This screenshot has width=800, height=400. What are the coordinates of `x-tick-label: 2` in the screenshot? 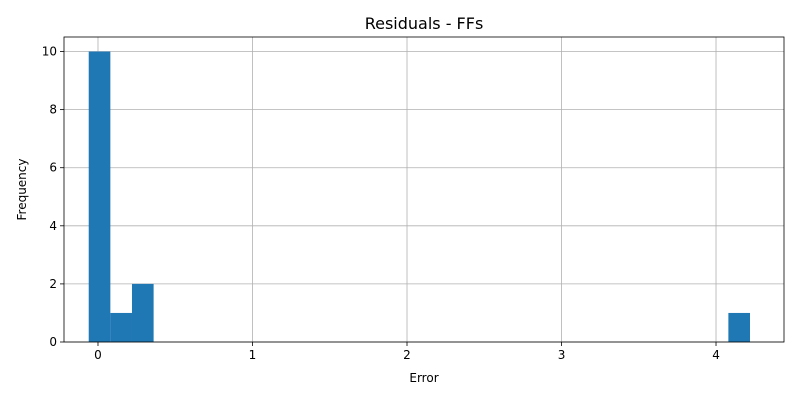 It's located at (407, 355).